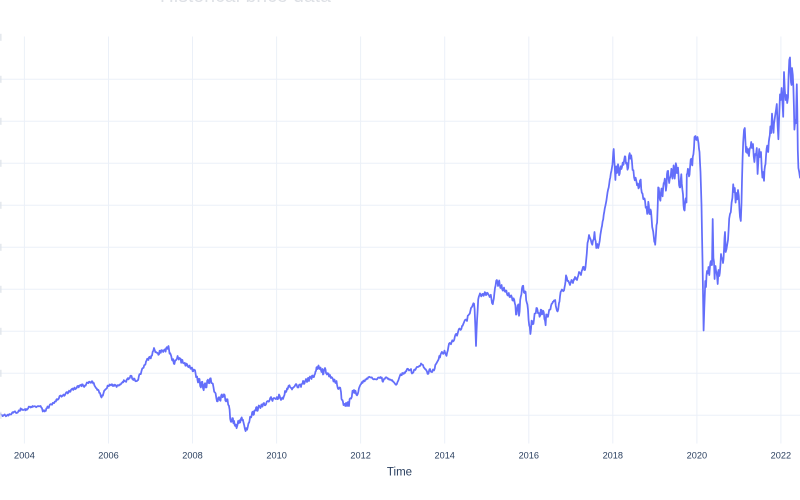 This screenshot has width=800, height=500. I want to click on svg-text: 2008, so click(192, 456).